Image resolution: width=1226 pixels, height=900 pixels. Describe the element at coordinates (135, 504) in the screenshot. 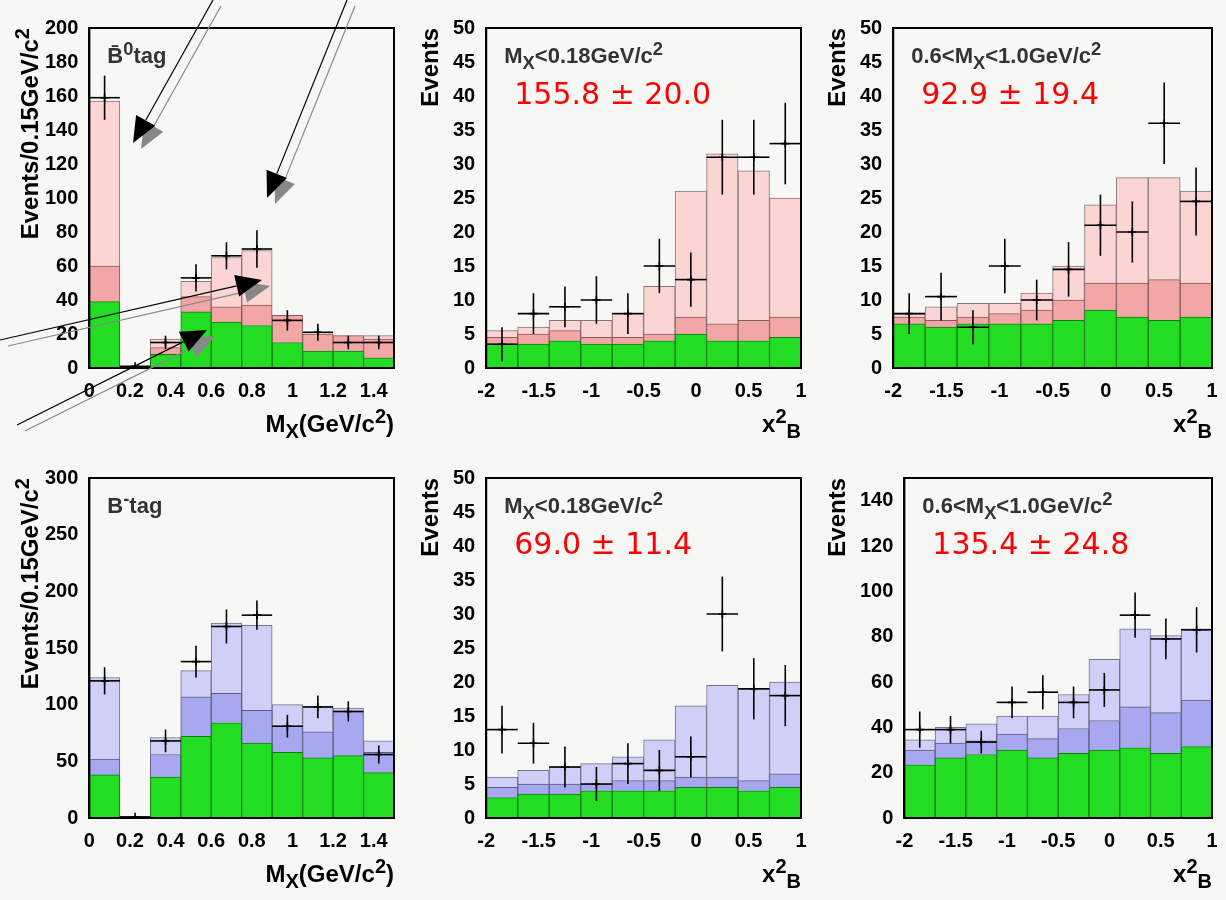

I see `annotation: B$^{-}$tag` at that location.